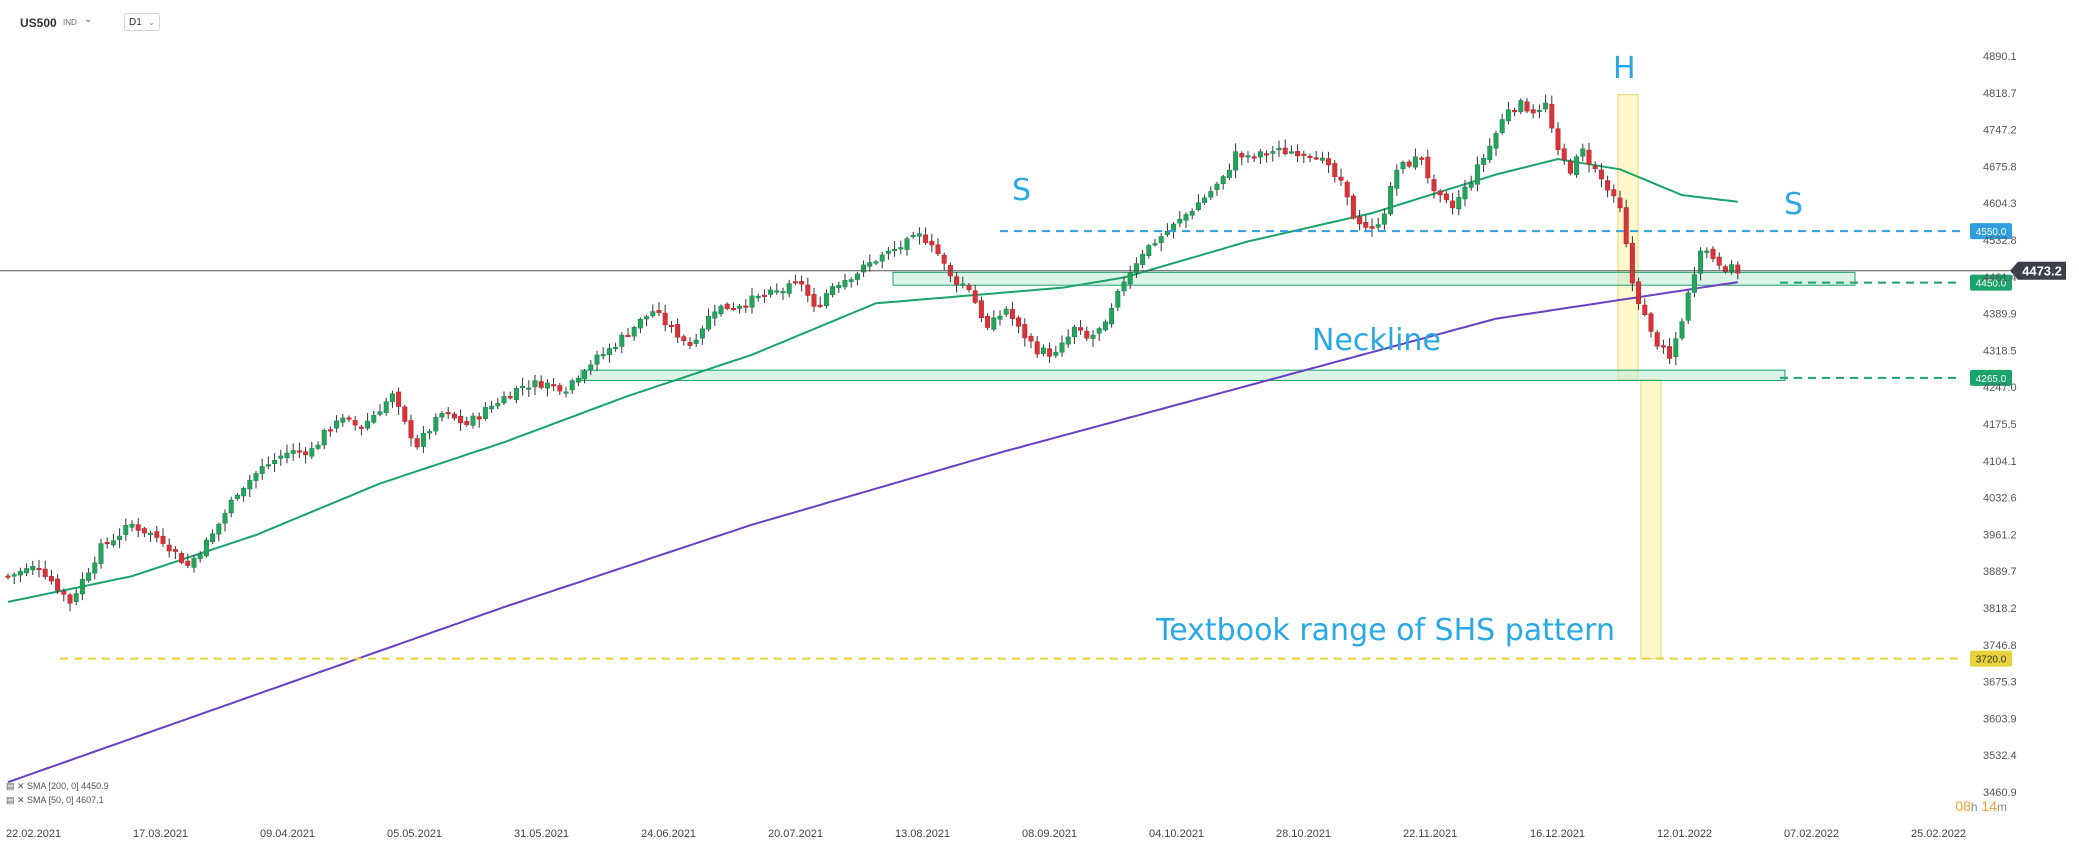 This screenshot has height=844, width=2079. I want to click on level-label: 4550.0, so click(1991, 232).